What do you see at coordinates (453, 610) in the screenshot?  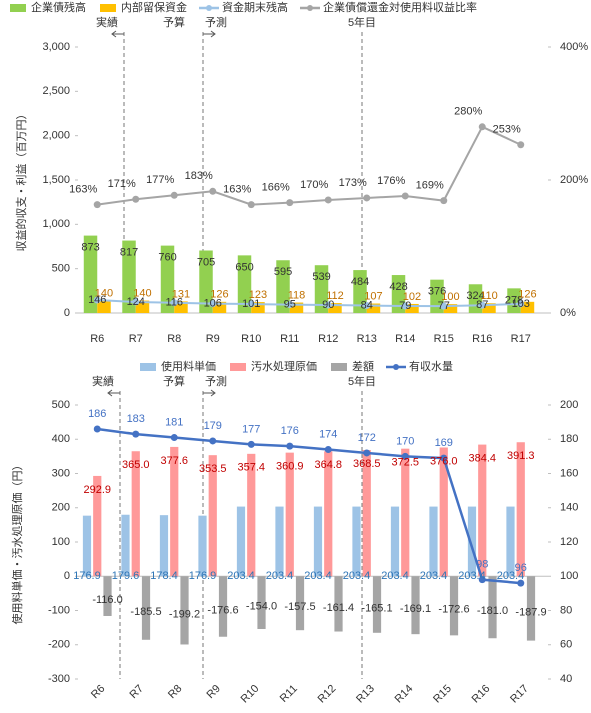 I see `bar-label: -172.6` at bounding box center [453, 610].